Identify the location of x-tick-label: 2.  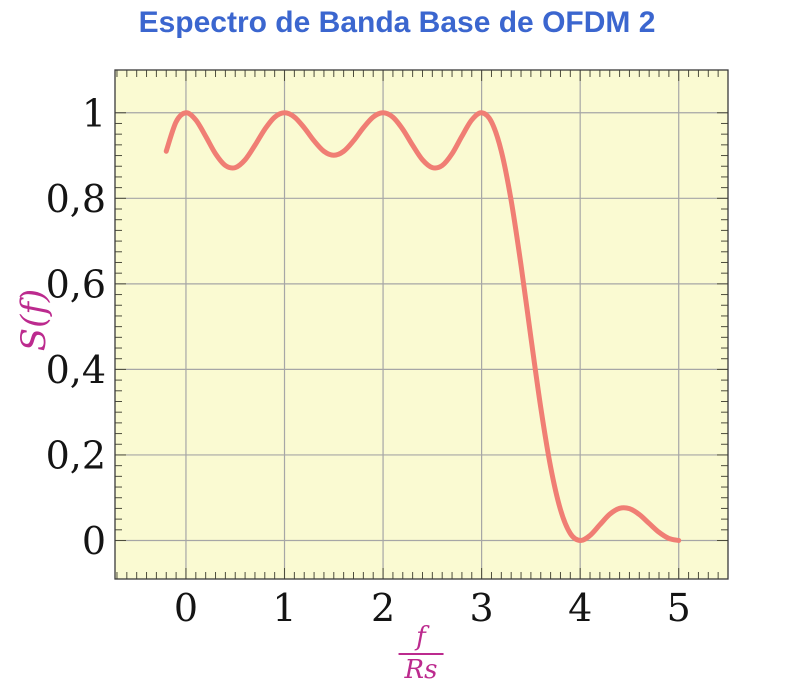
(383, 608).